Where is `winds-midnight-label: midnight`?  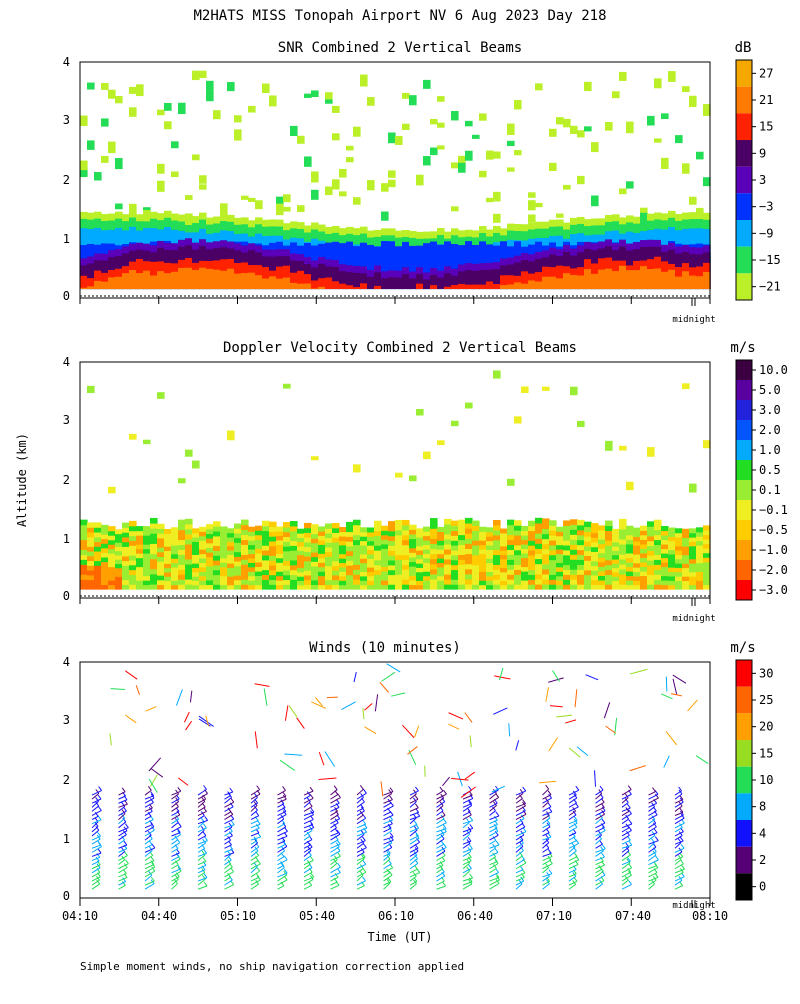
winds-midnight-label: midnight is located at coordinates (693, 906).